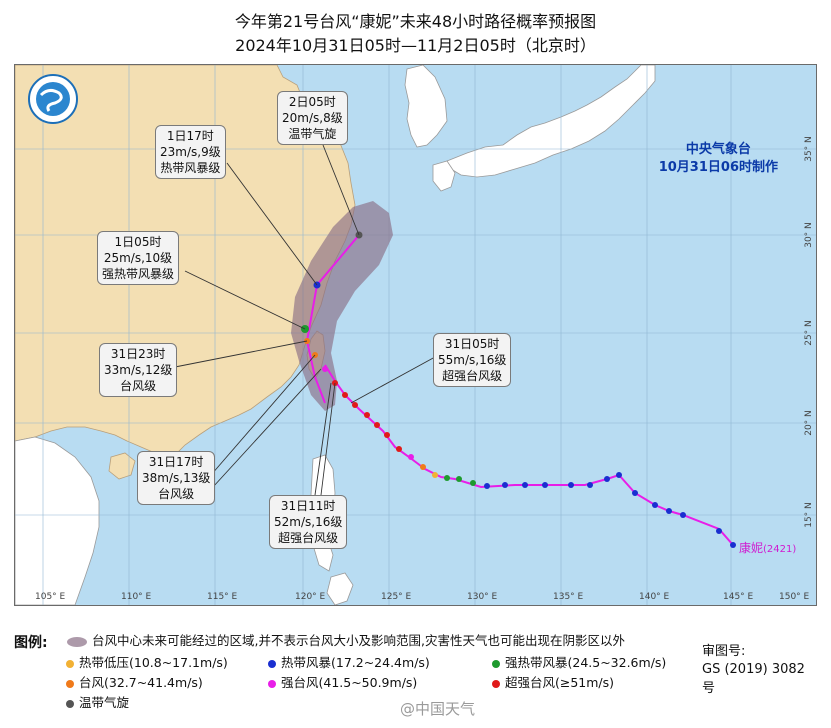 Image resolution: width=831 pixels, height=728 pixels. What do you see at coordinates (738, 597) in the screenshot?
I see `lon-label: 145° E` at bounding box center [738, 597].